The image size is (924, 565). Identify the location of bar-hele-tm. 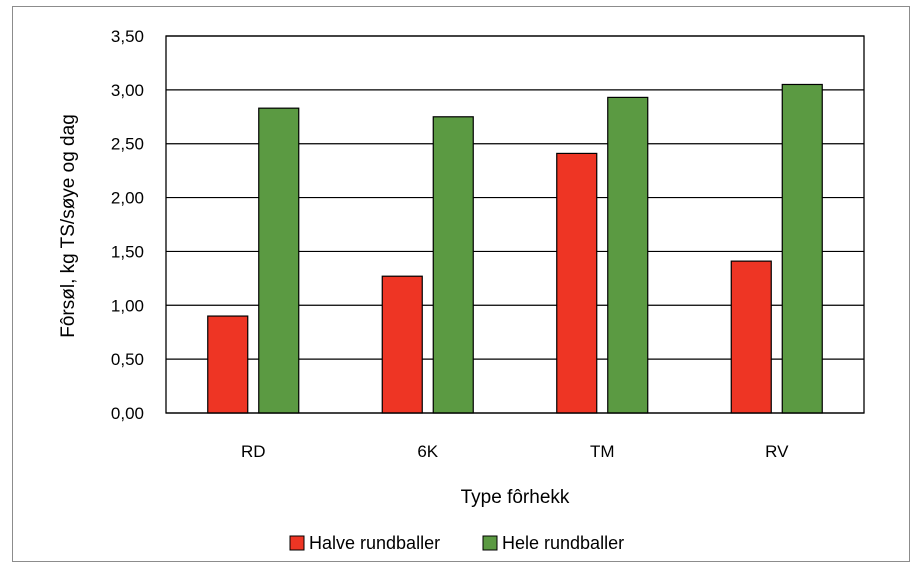
(628, 255).